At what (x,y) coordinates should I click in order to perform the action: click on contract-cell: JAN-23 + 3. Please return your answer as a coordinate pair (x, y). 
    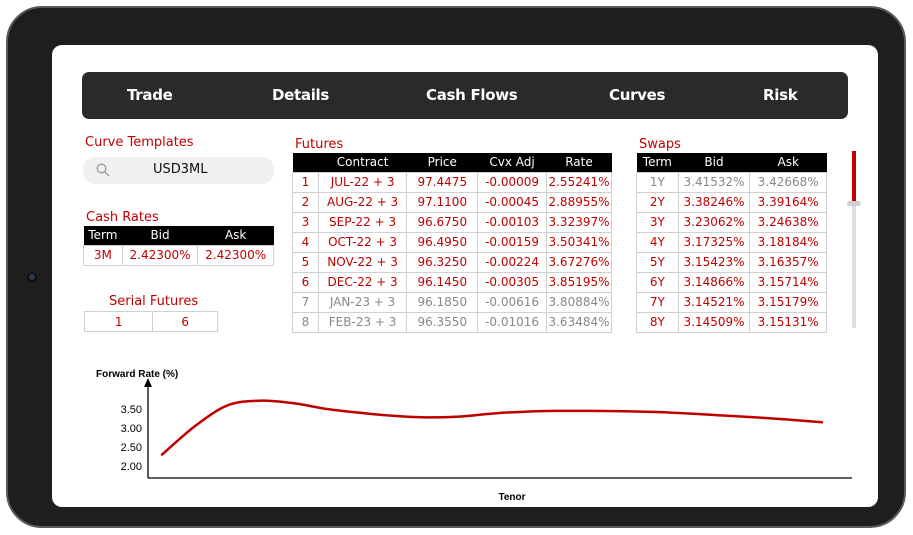
    Looking at the image, I should click on (362, 302).